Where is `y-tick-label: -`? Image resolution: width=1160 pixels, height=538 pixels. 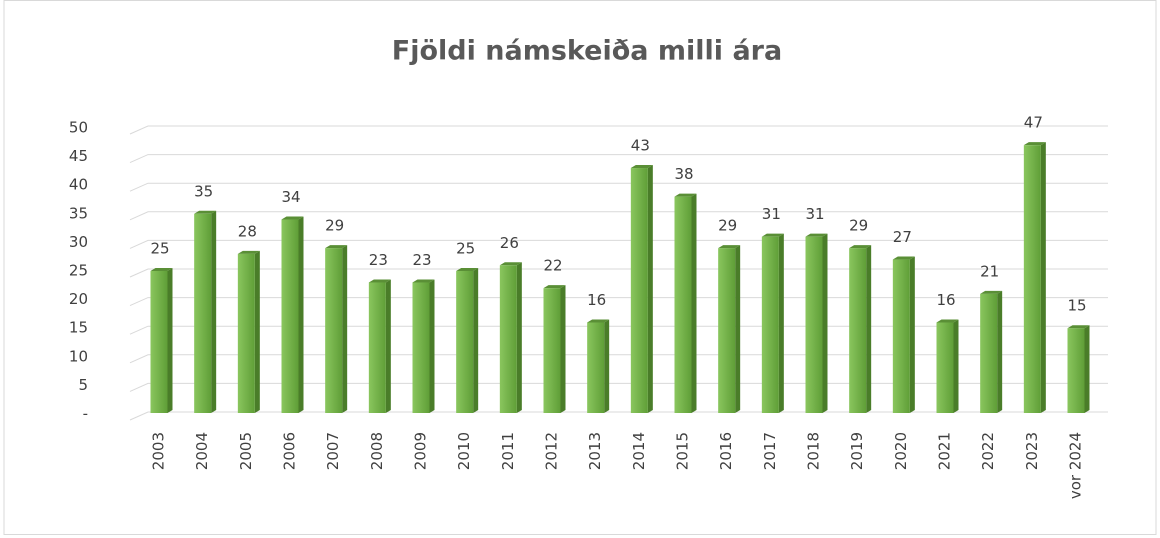 y-tick-label: - is located at coordinates (85, 414).